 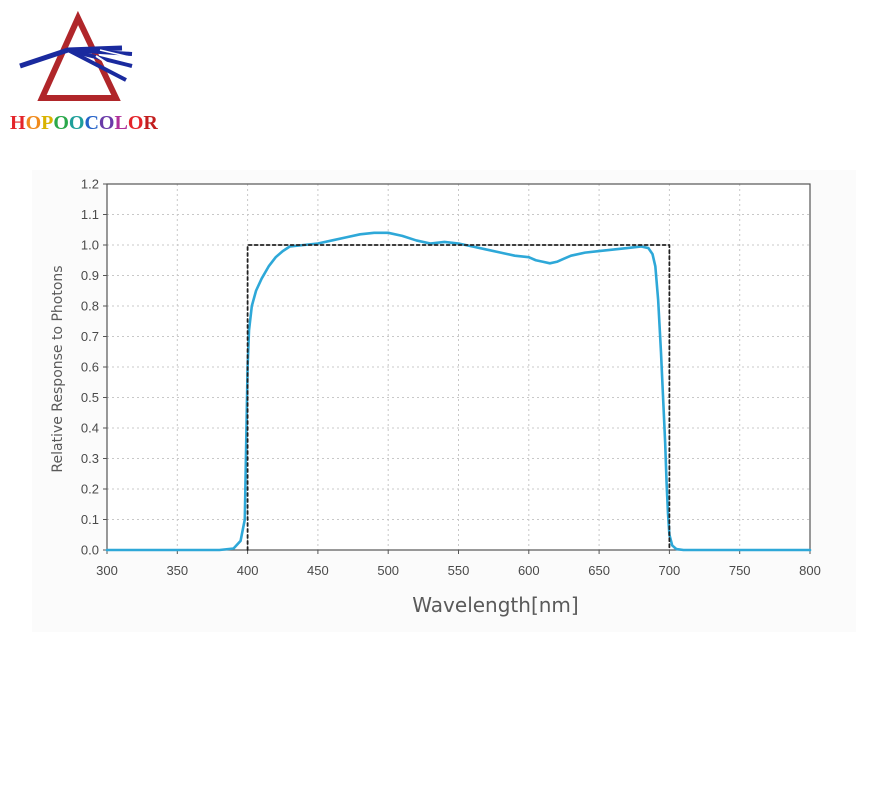 What do you see at coordinates (90, 519) in the screenshot?
I see `y-tick-label: 0.1` at bounding box center [90, 519].